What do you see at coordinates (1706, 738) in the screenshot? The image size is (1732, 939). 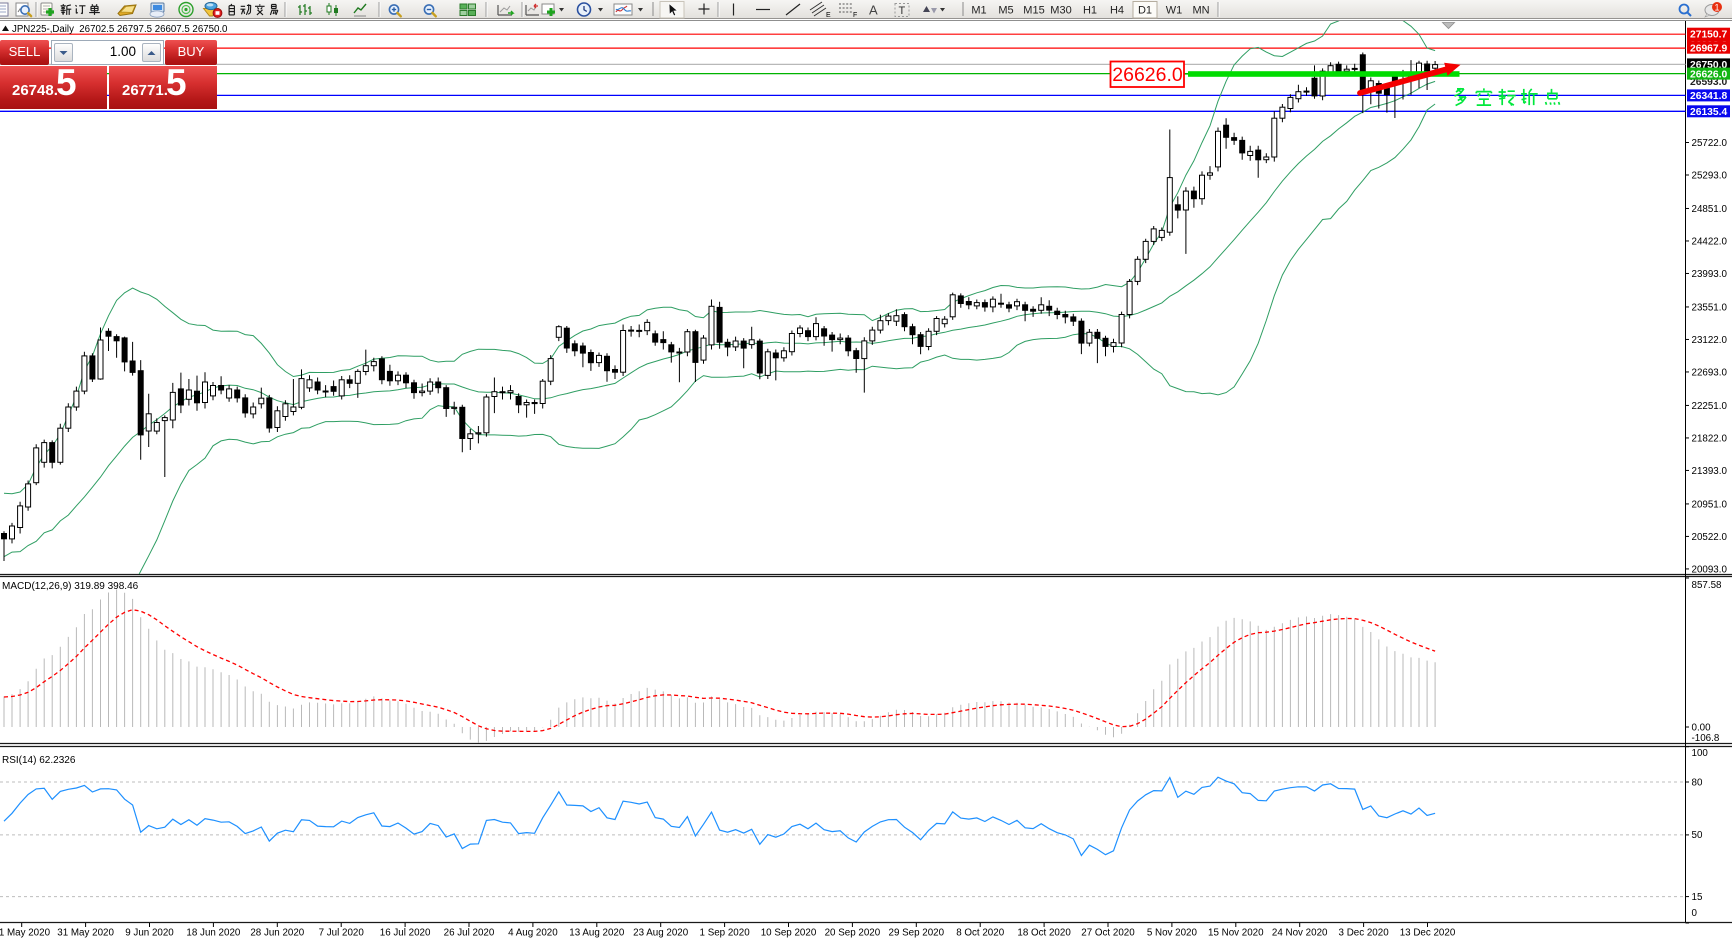 I see `svg-text: -106.8` at bounding box center [1706, 738].